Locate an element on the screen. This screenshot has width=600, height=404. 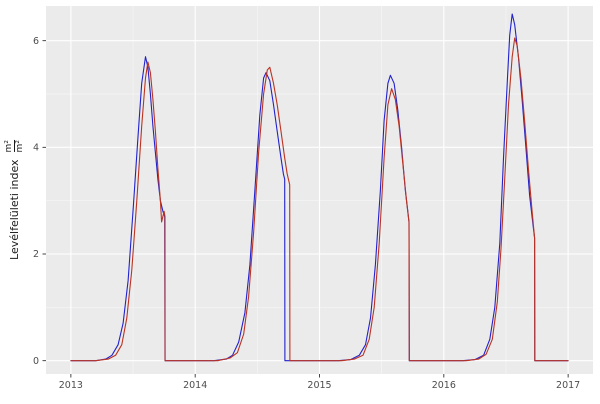
y-axis-unit-fraction: m² m² is located at coordinates (15, 146).